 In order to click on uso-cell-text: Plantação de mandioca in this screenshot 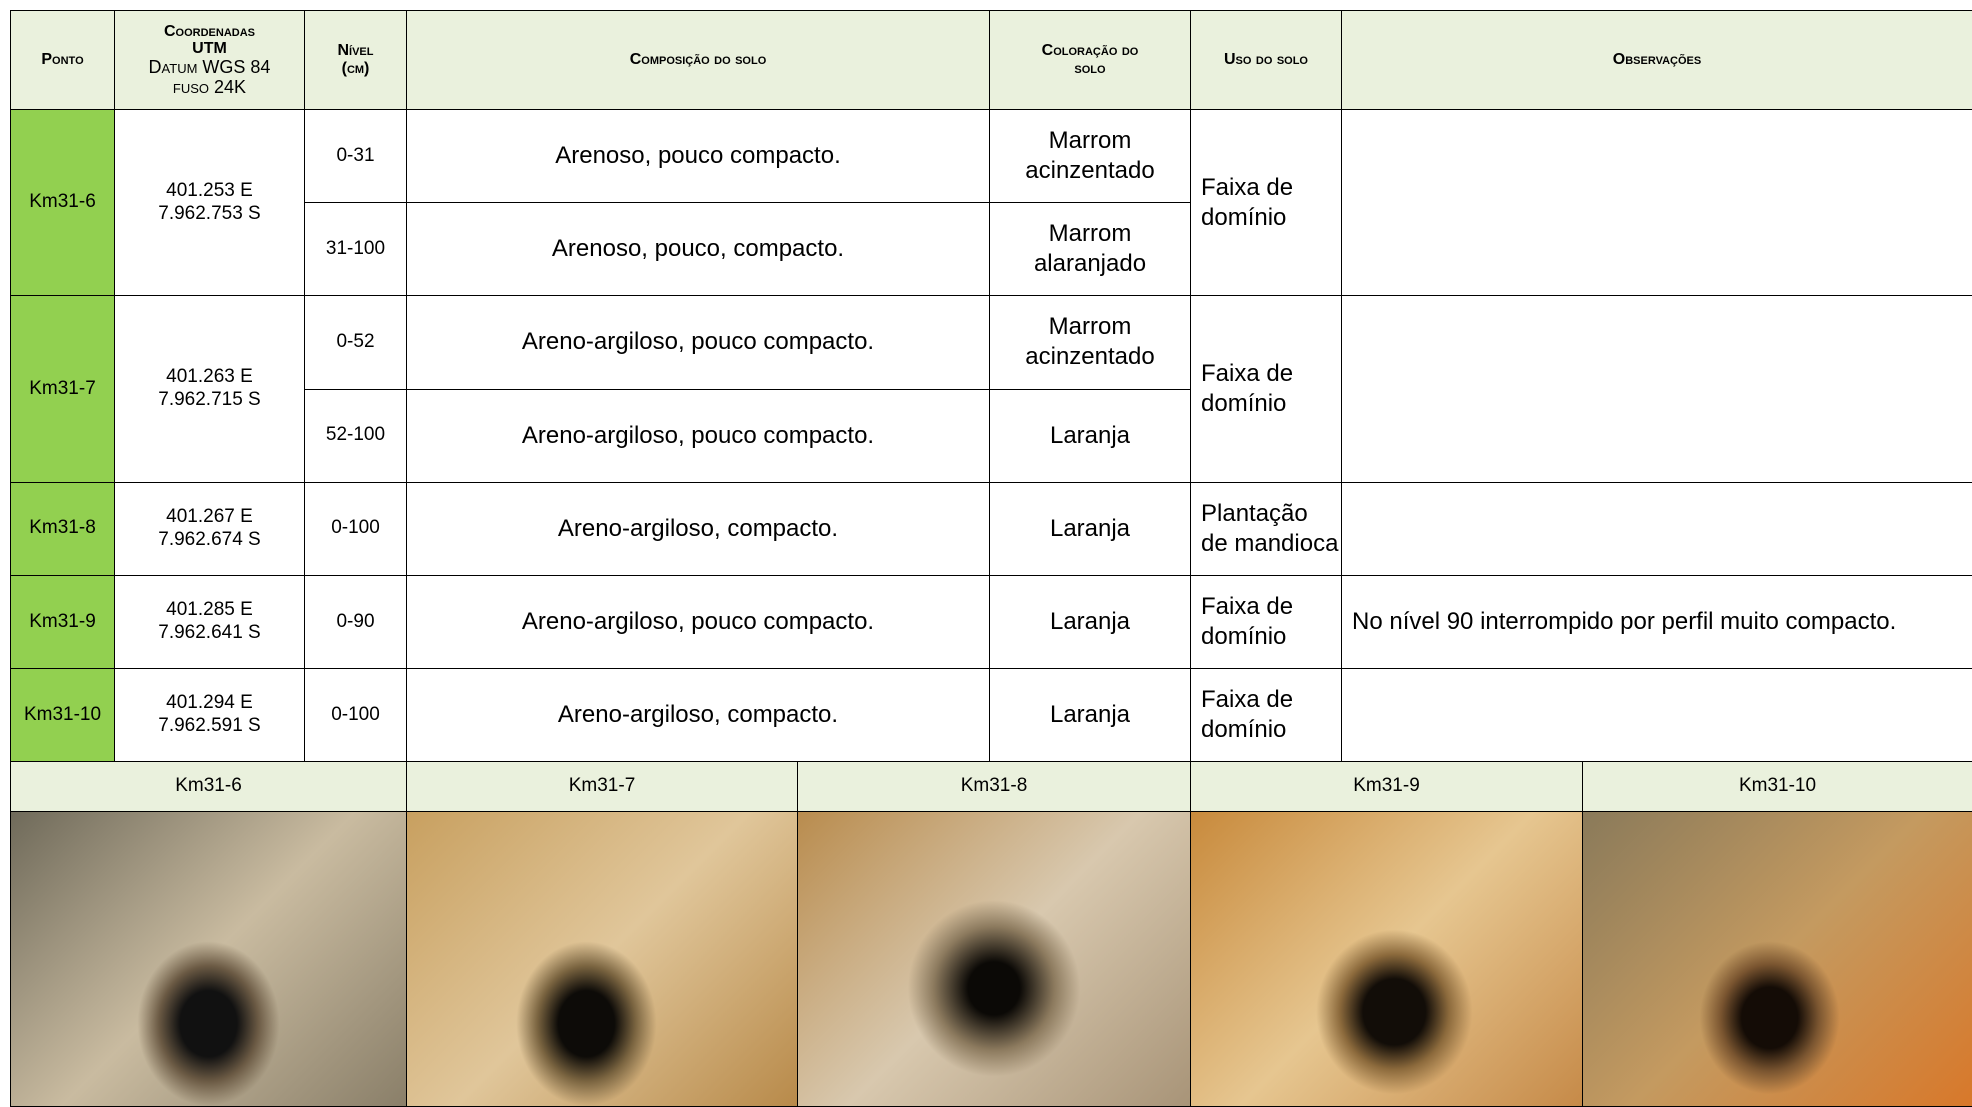, I will do `click(1270, 528)`.